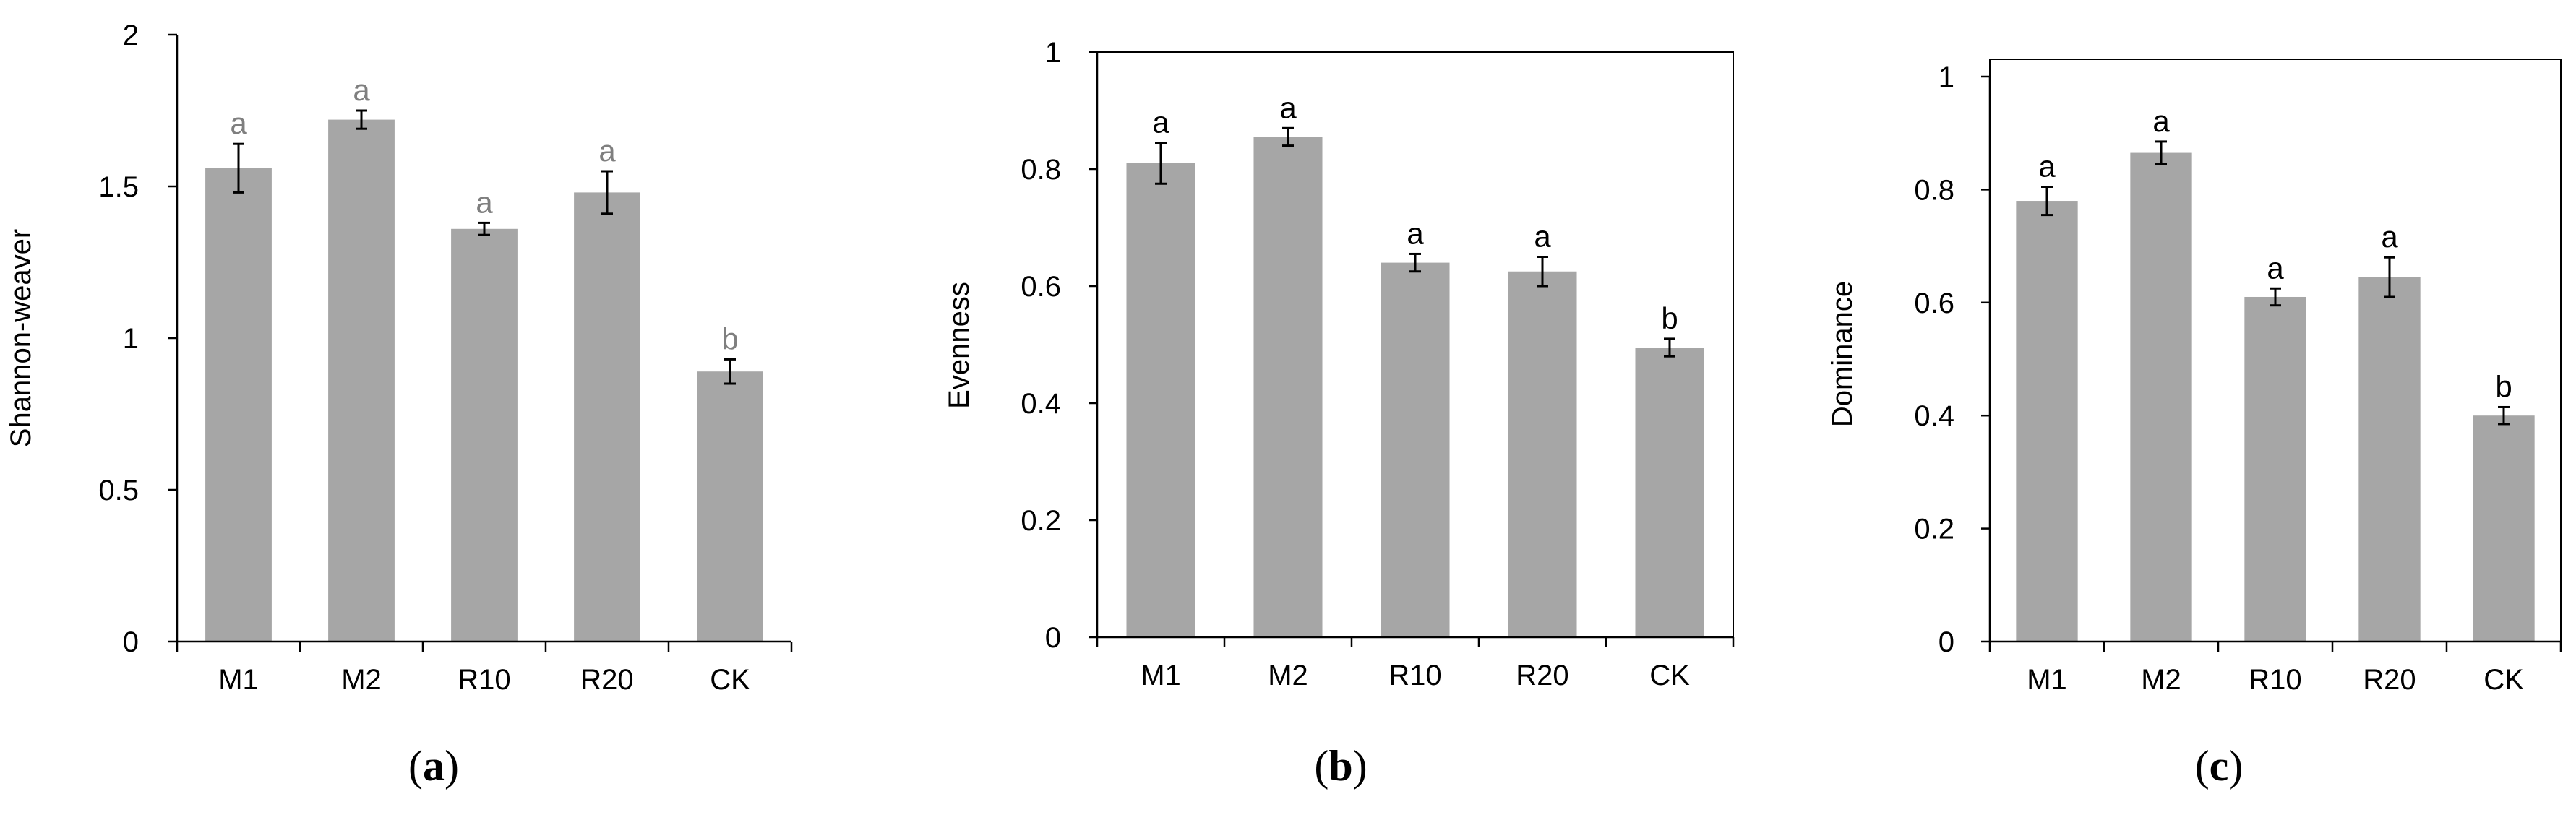 The width and height of the screenshot is (2576, 820). What do you see at coordinates (119, 490) in the screenshot?
I see `y-tick-label: 0.5` at bounding box center [119, 490].